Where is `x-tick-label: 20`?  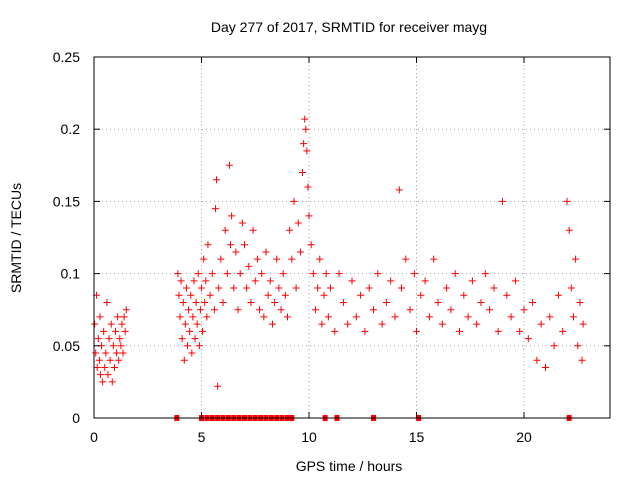
x-tick-label: 20 is located at coordinates (524, 437).